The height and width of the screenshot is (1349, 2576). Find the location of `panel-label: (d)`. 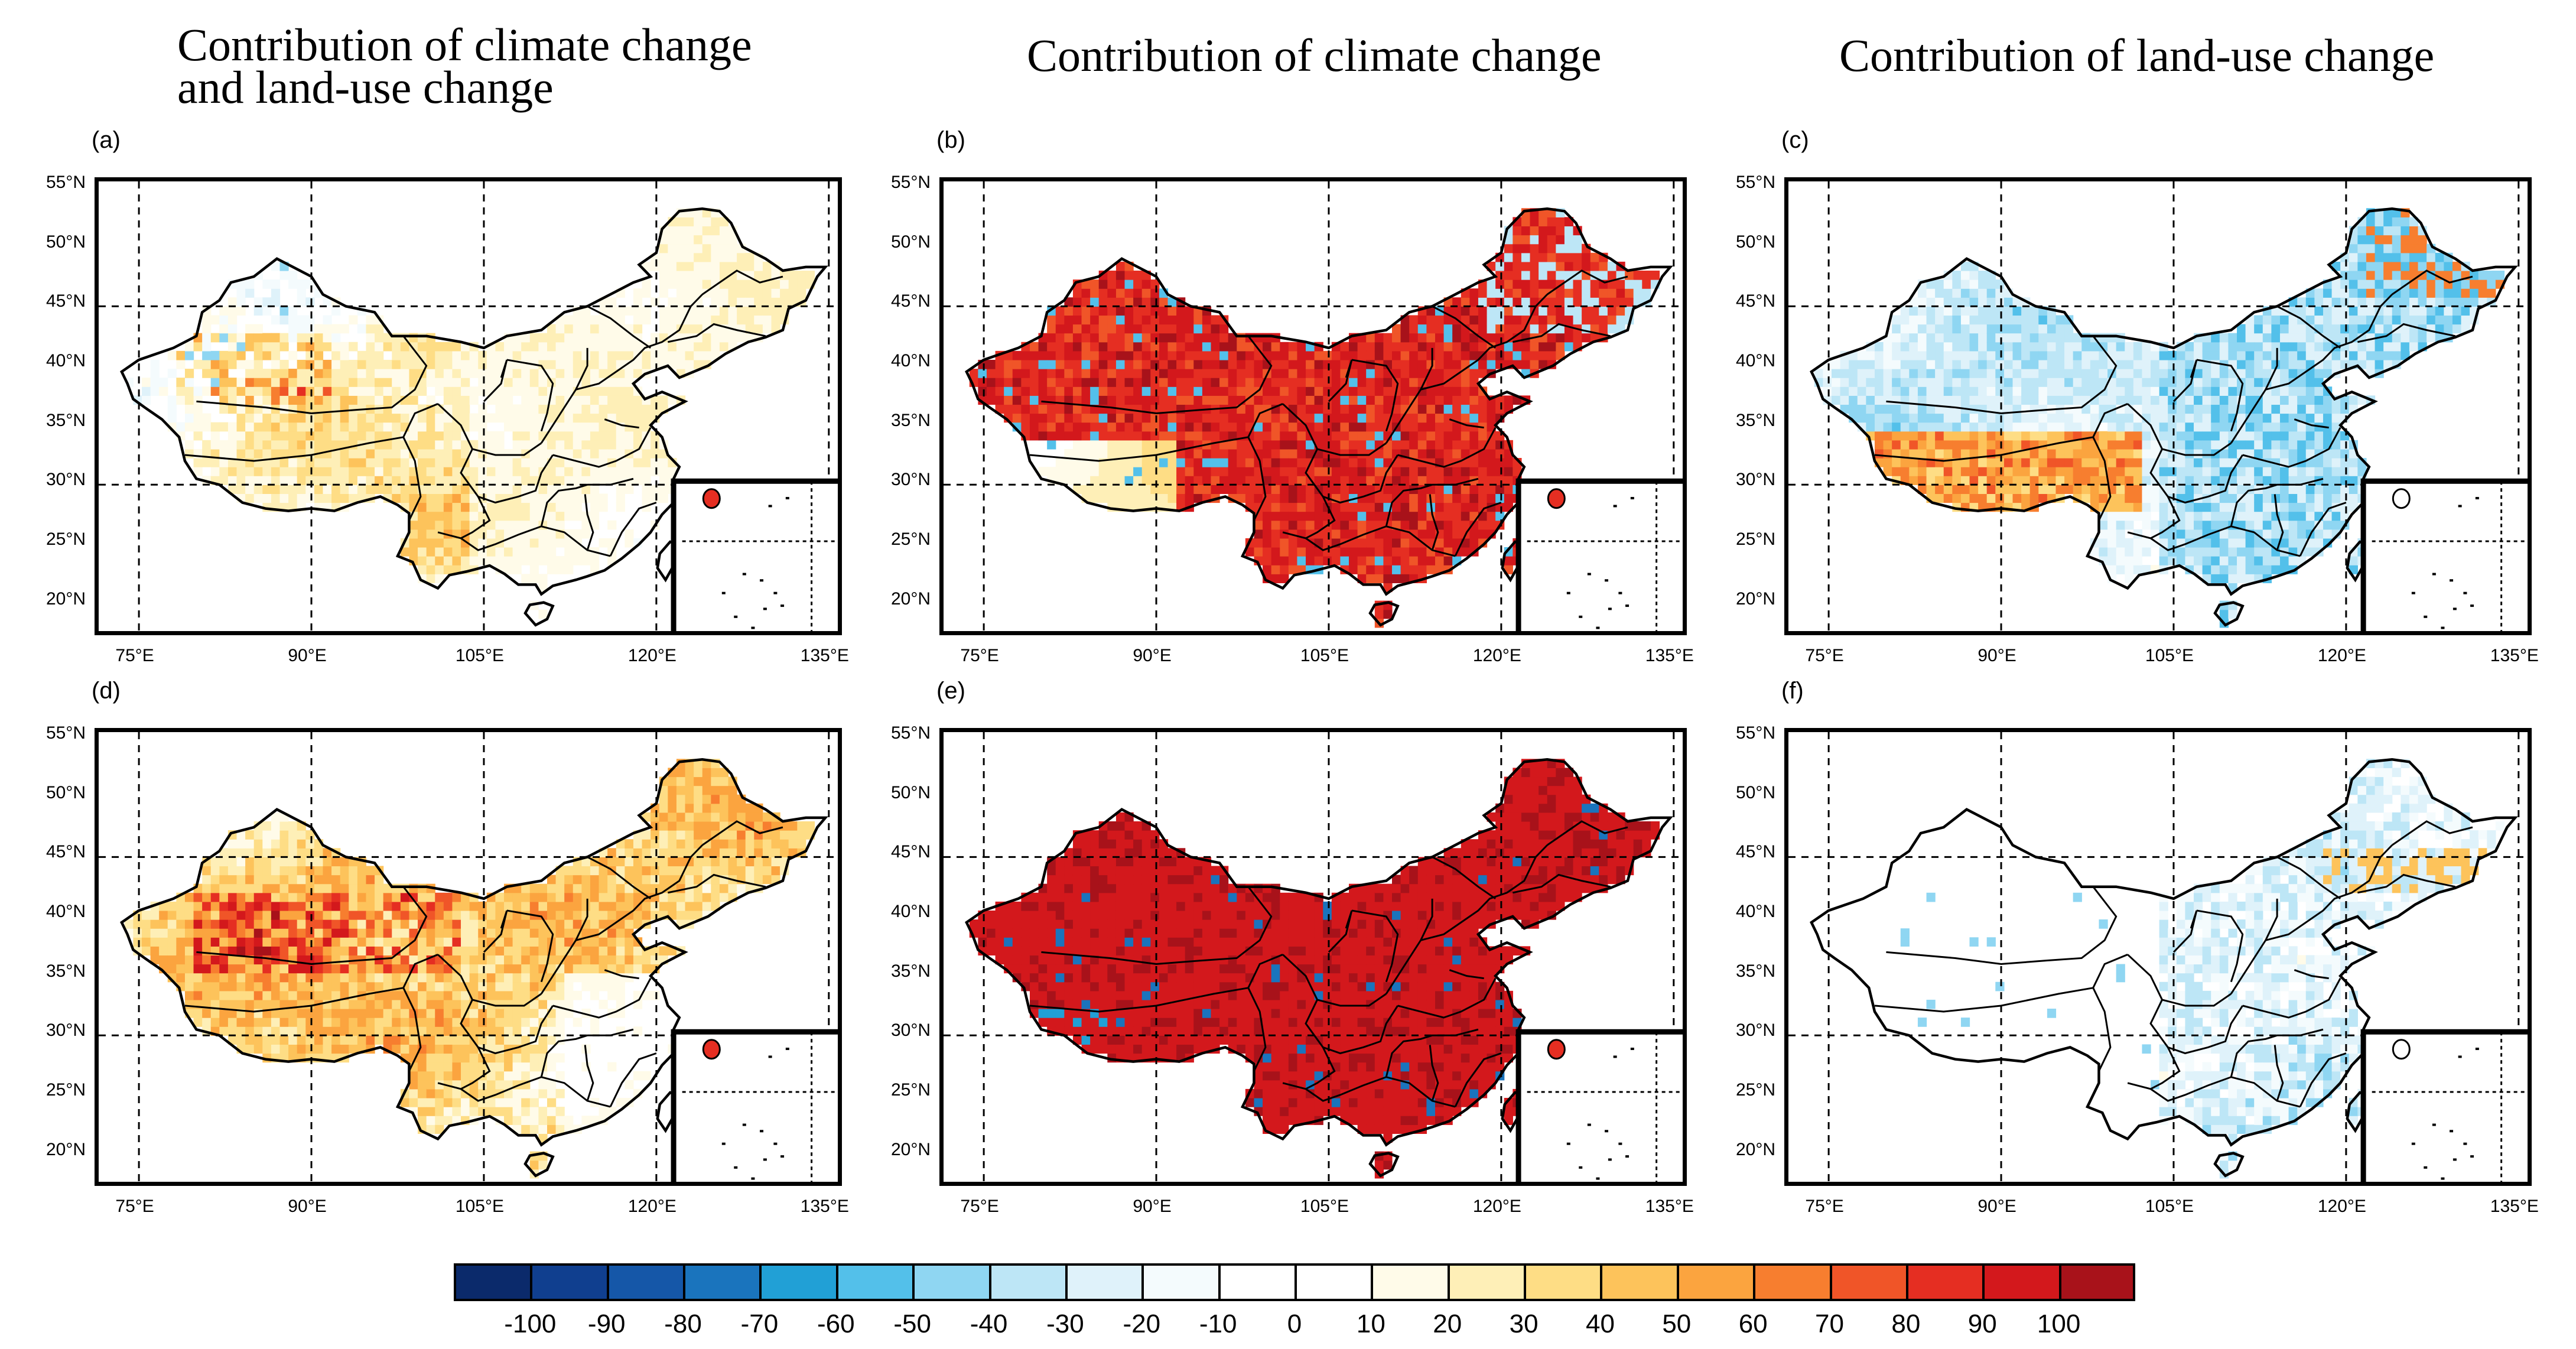

panel-label: (d) is located at coordinates (107, 691).